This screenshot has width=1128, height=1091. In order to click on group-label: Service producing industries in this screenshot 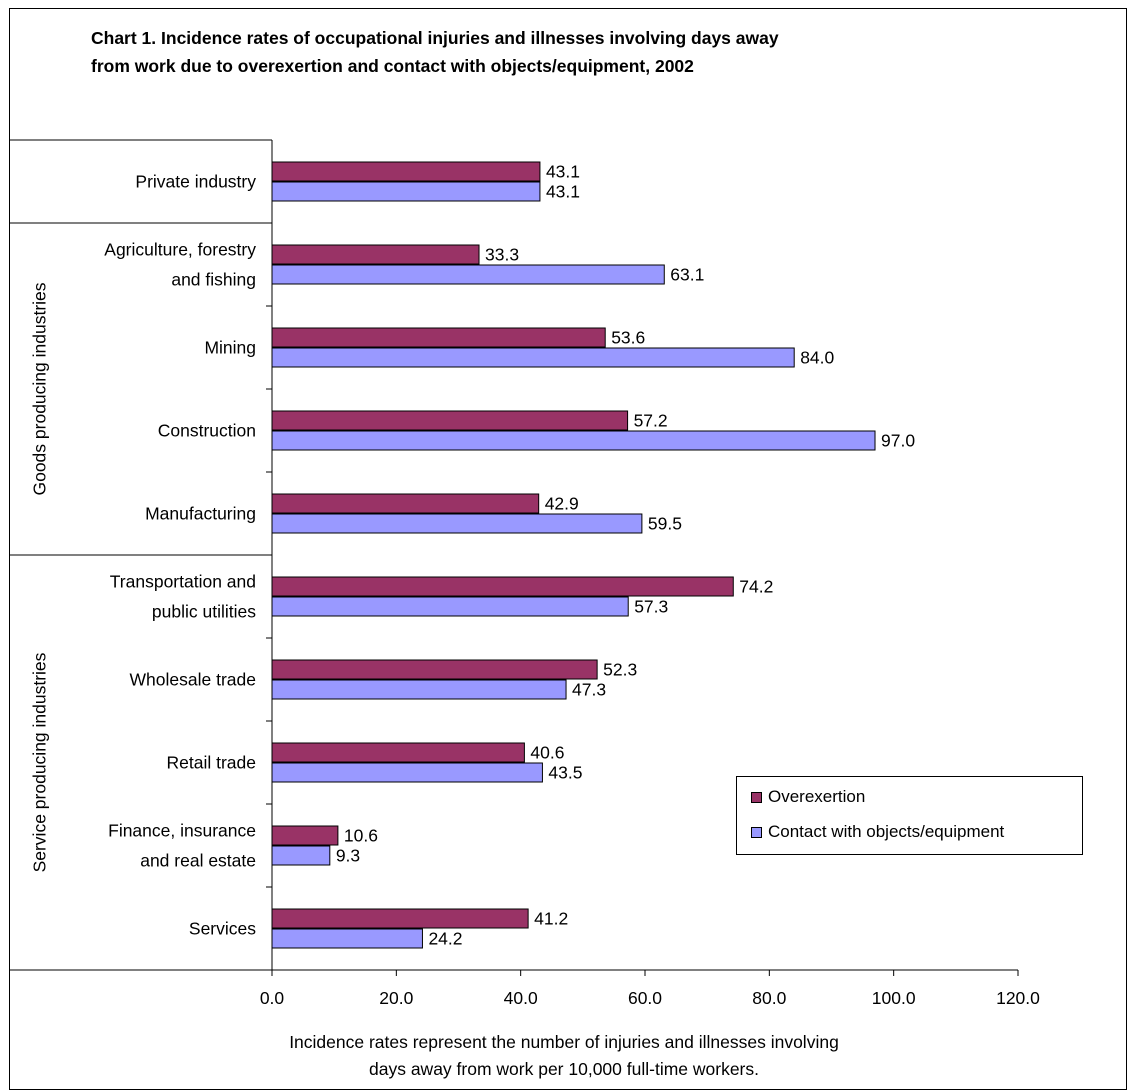, I will do `click(40, 762)`.